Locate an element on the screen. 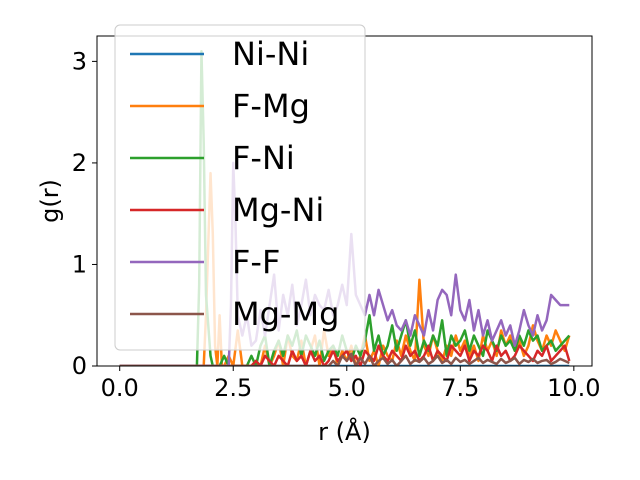 This screenshot has height=480, width=640. y-axis: 0 1 2 3 is located at coordinates (84, 213).